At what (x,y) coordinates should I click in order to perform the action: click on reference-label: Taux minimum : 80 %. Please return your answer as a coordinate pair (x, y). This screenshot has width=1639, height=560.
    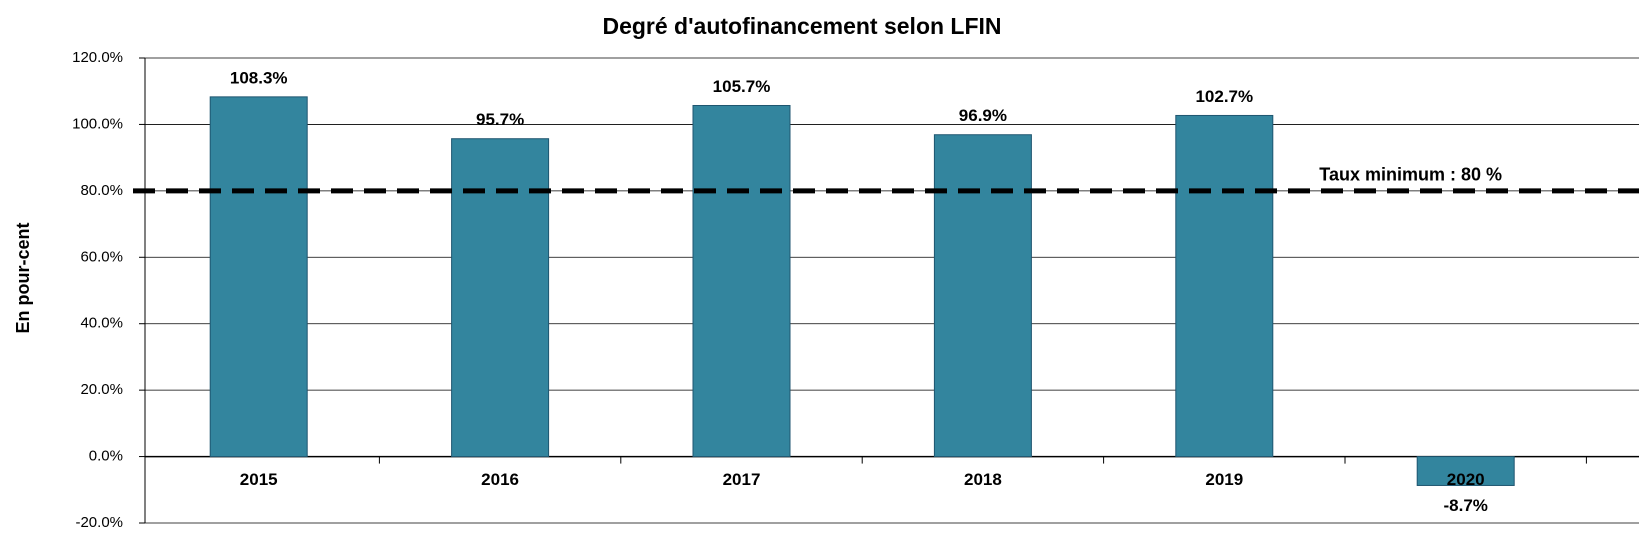
    Looking at the image, I should click on (1410, 175).